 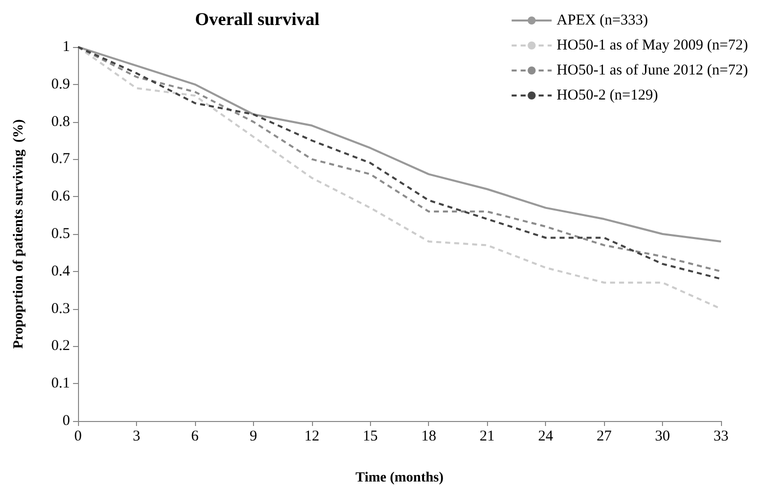 What do you see at coordinates (721, 436) in the screenshot?
I see `x-tick-label: 33` at bounding box center [721, 436].